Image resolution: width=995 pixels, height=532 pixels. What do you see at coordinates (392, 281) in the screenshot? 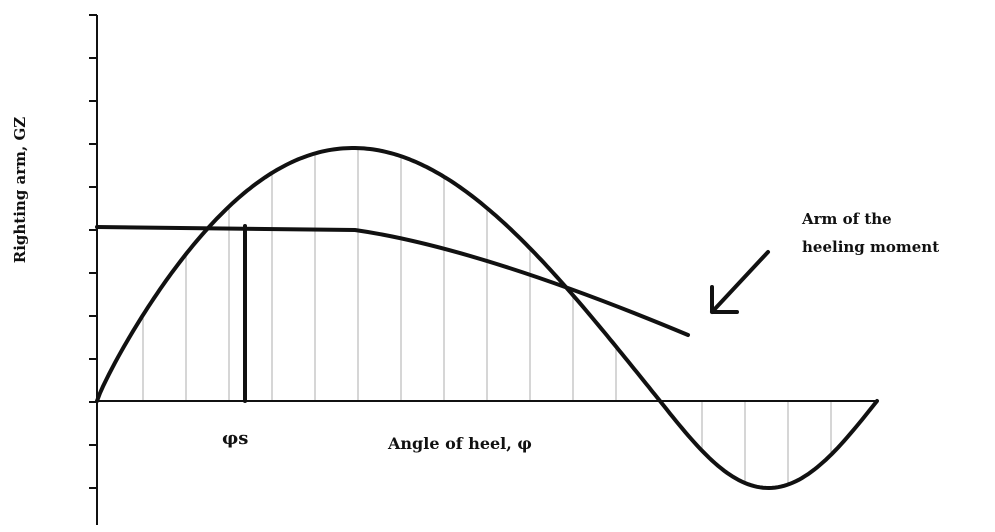
I see `heeling-arm-curve` at bounding box center [392, 281].